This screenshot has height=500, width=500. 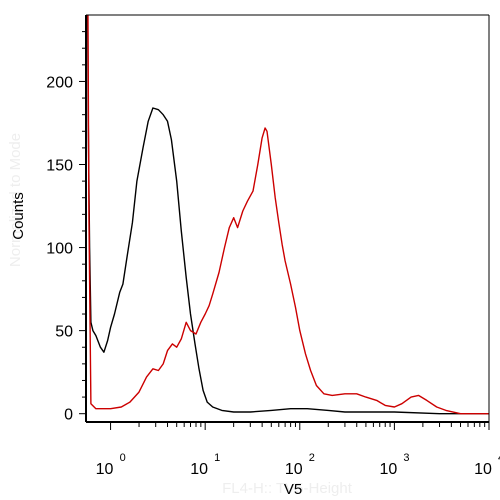 I want to click on x-tick-exponent: 1, so click(x=217, y=458).